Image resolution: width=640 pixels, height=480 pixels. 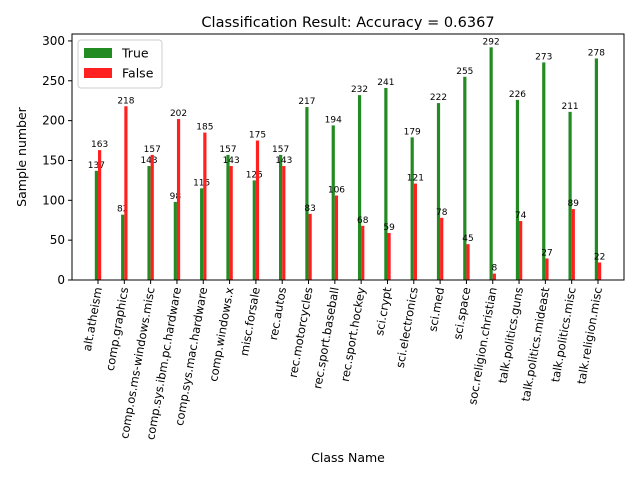 What do you see at coordinates (53, 200) in the screenshot?
I see `y-tick-label: 100` at bounding box center [53, 200].